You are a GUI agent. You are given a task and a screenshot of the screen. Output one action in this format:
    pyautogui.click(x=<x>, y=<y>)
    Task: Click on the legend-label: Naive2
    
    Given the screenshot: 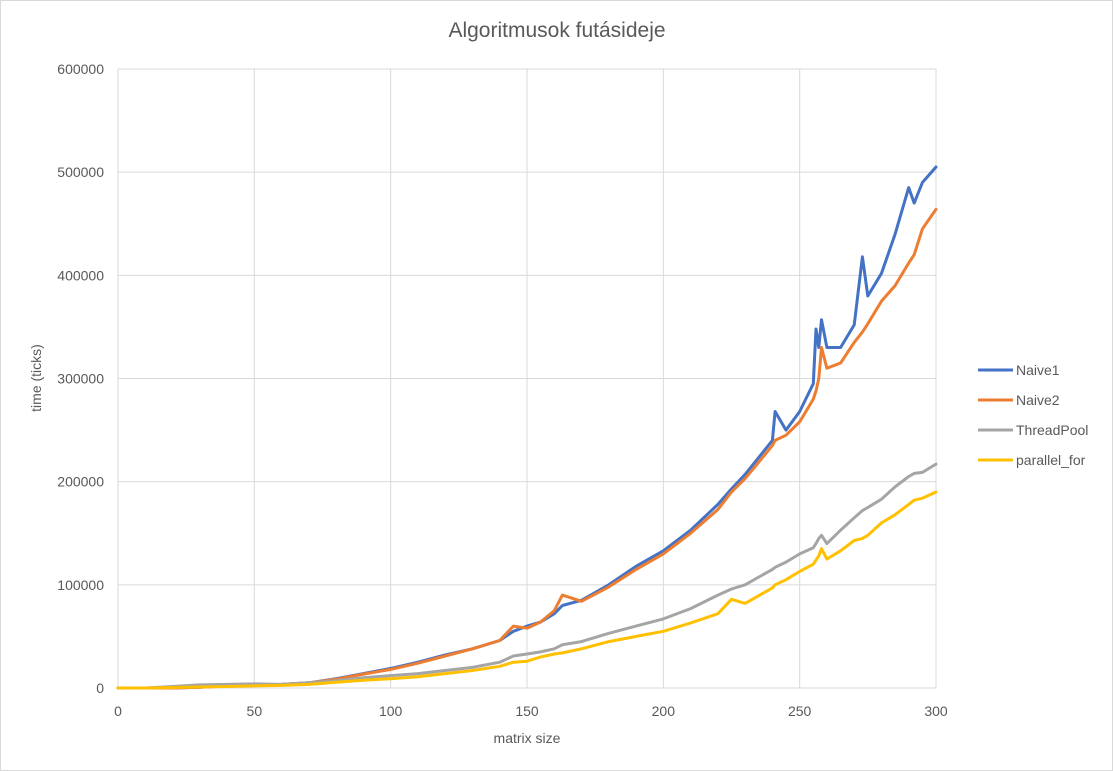 What is the action you would take?
    pyautogui.click(x=1038, y=400)
    